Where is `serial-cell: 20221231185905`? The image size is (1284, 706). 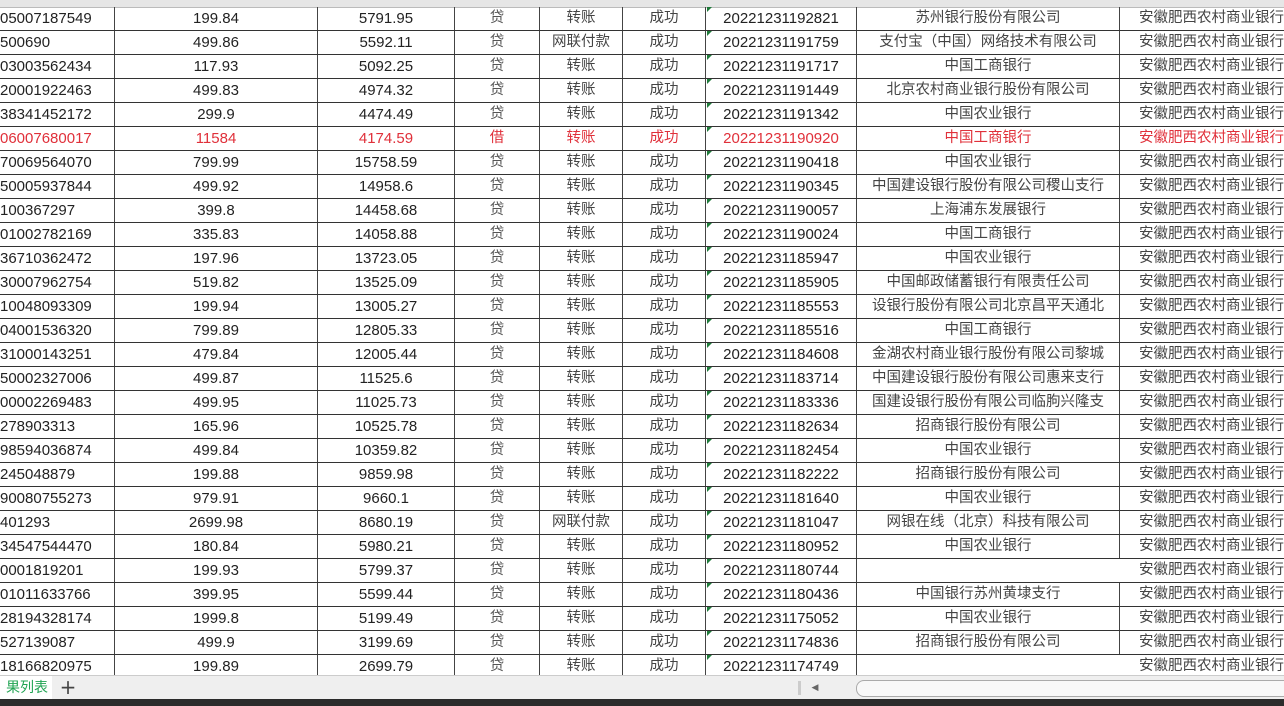 serial-cell: 20221231185905 is located at coordinates (781, 282).